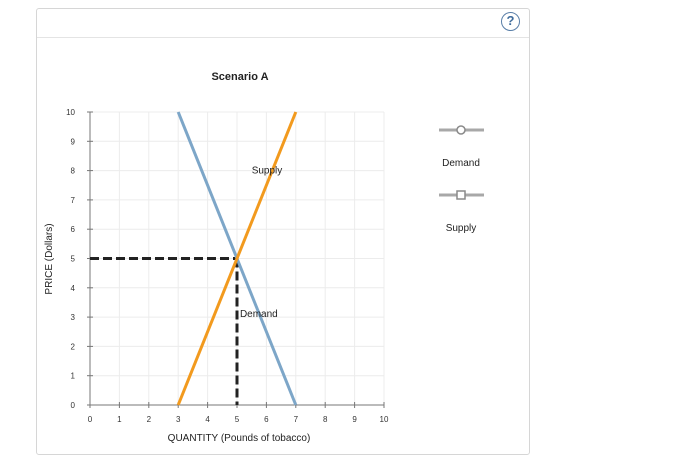 This screenshot has height=476, width=700. I want to click on y-tick-label: 2, so click(73, 346).